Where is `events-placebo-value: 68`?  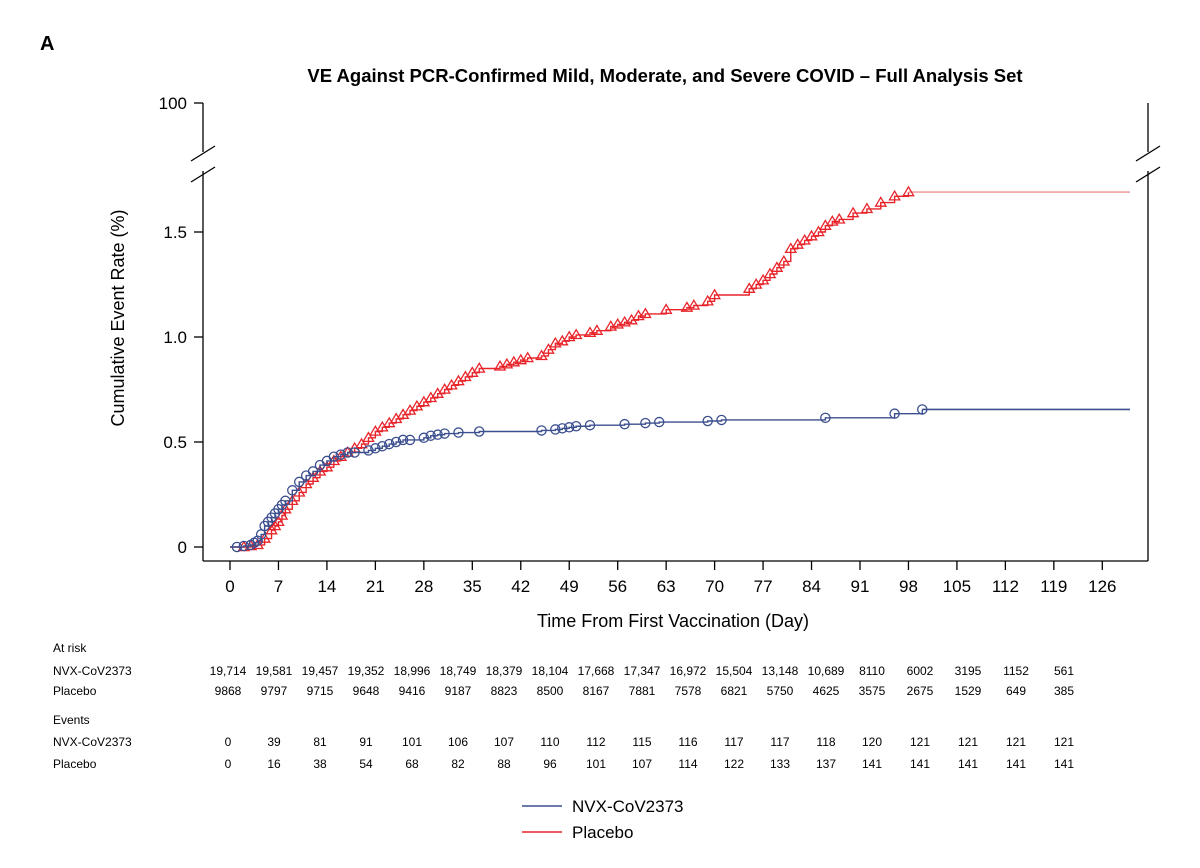 events-placebo-value: 68 is located at coordinates (412, 764).